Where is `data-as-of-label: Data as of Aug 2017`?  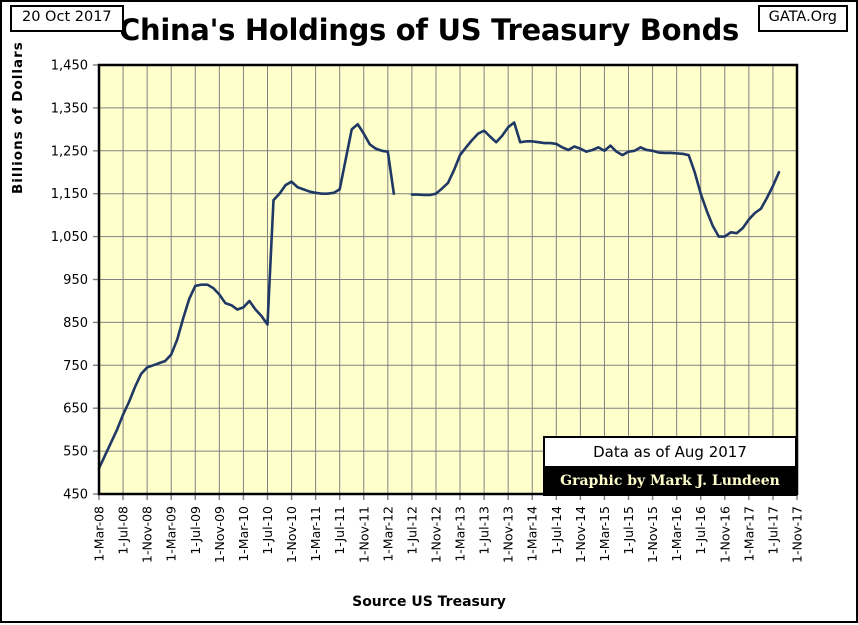 data-as-of-label: Data as of Aug 2017 is located at coordinates (670, 452).